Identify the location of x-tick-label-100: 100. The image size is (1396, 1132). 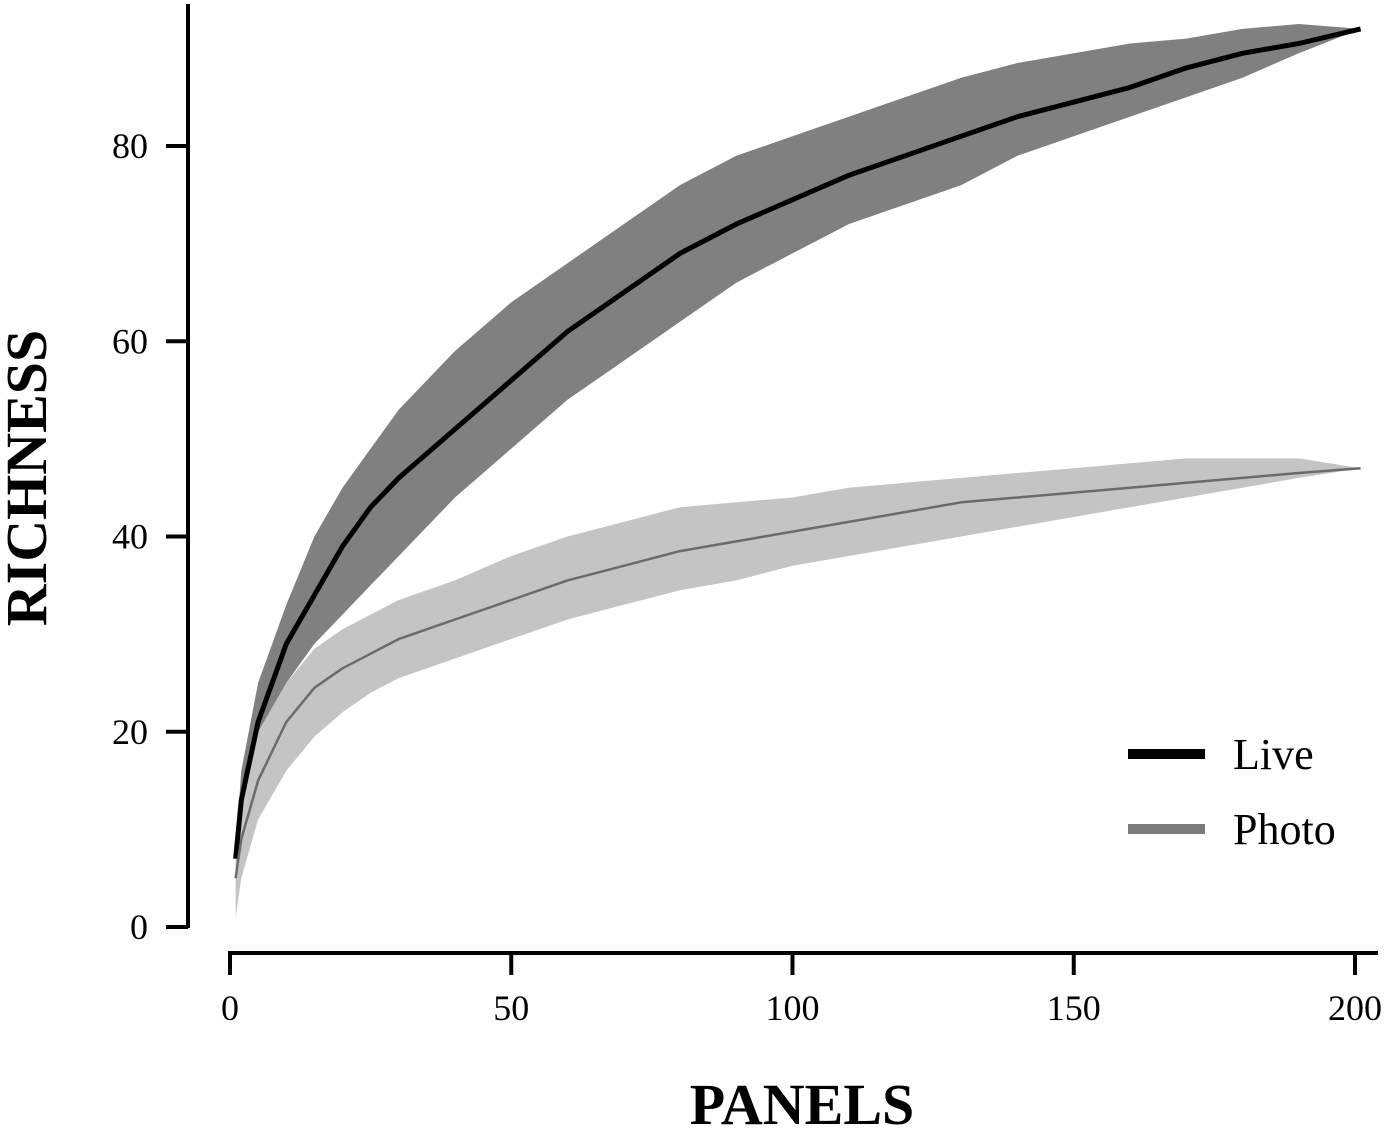
(793, 1008).